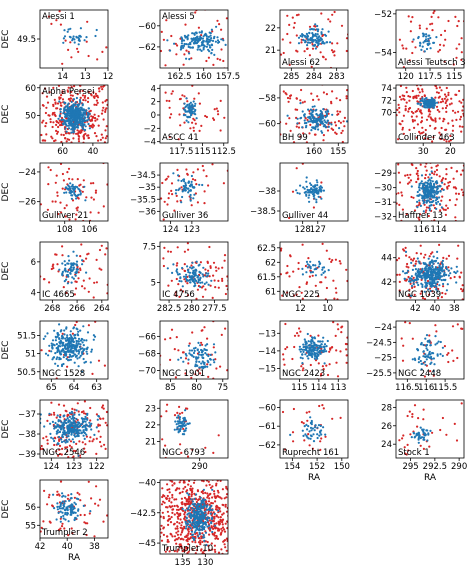 This screenshot has width=474, height=566. I want to click on y-tick-label: −2, so click(149, 129).